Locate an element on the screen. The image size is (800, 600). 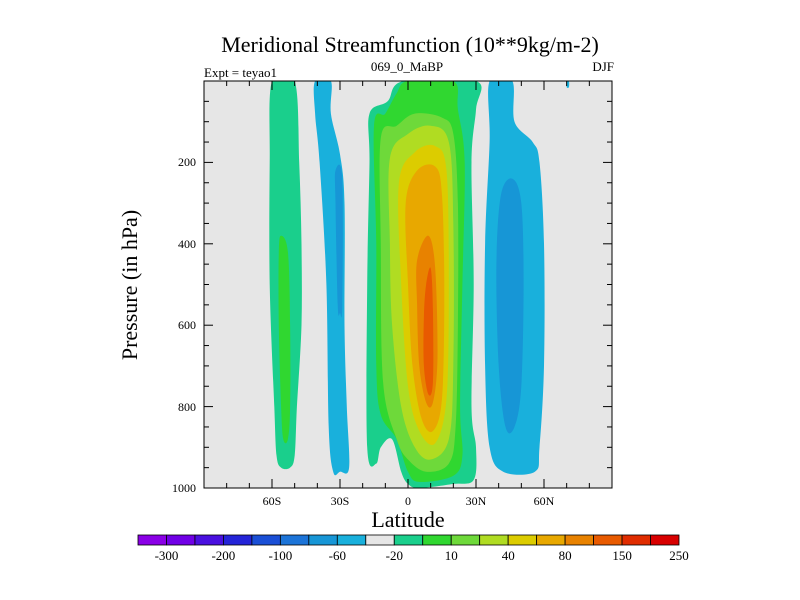
colorbar-label: -20 is located at coordinates (394, 555).